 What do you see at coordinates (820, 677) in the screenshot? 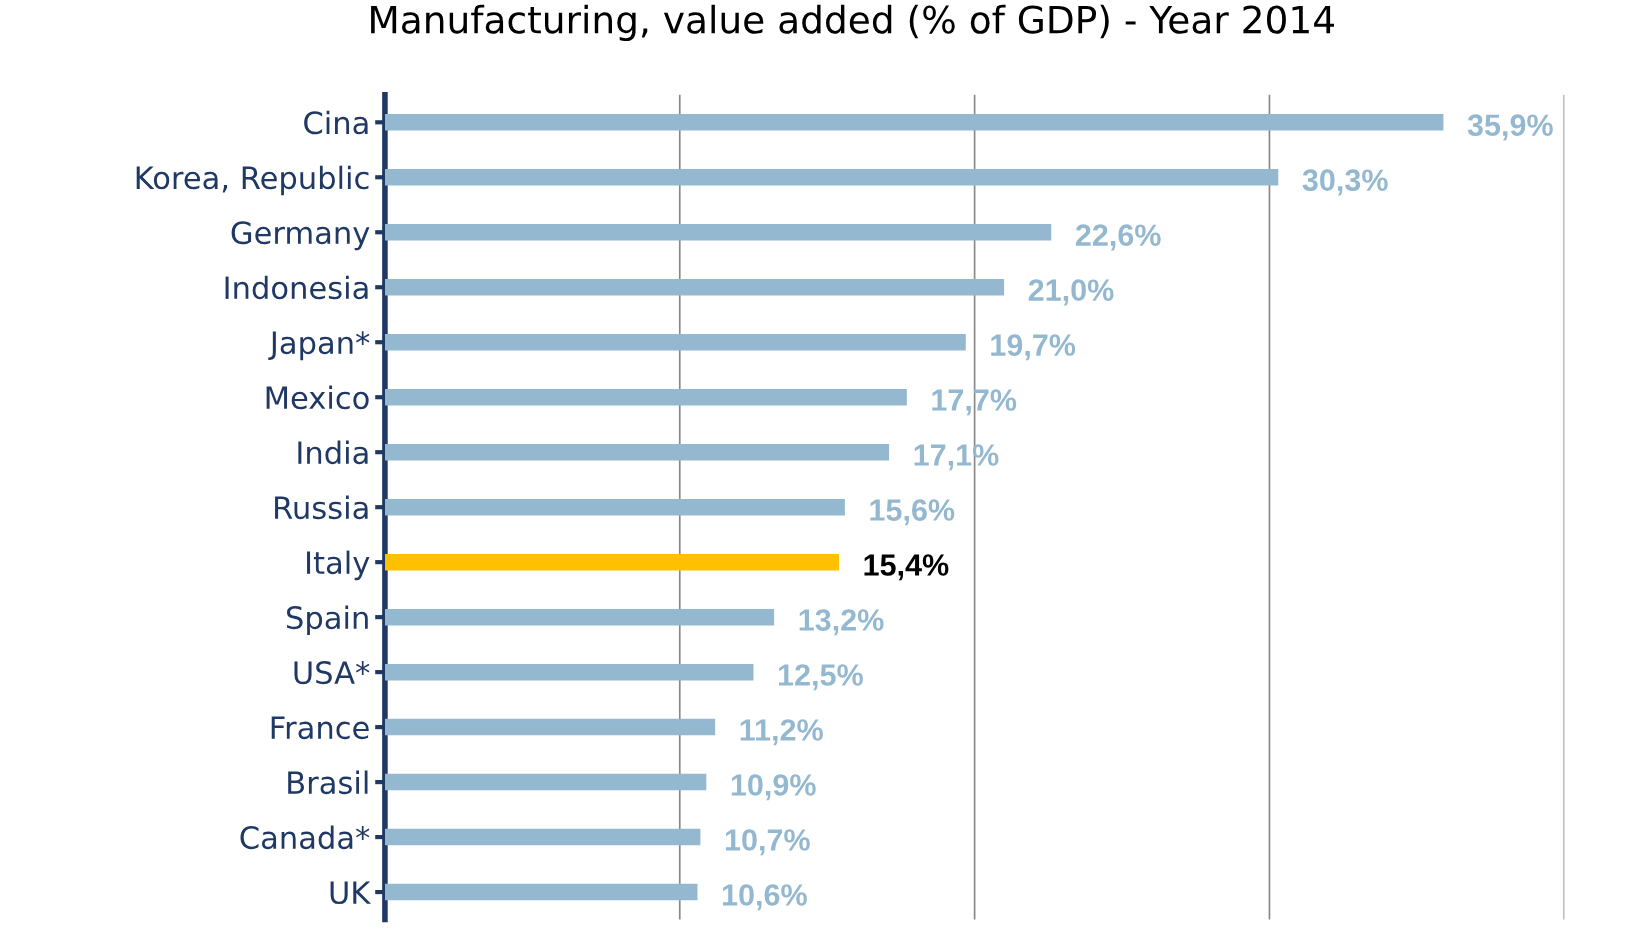
I see `data-label: 12,5%` at bounding box center [820, 677].